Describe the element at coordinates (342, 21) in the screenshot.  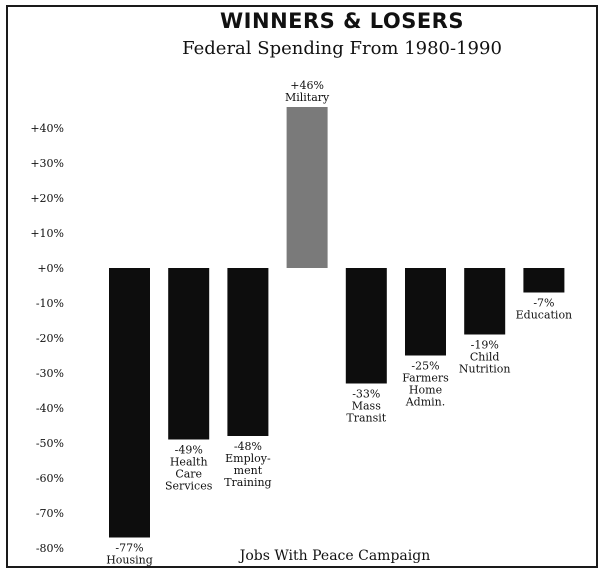
I see `chart-title: WINNERS & LOSERS` at that location.